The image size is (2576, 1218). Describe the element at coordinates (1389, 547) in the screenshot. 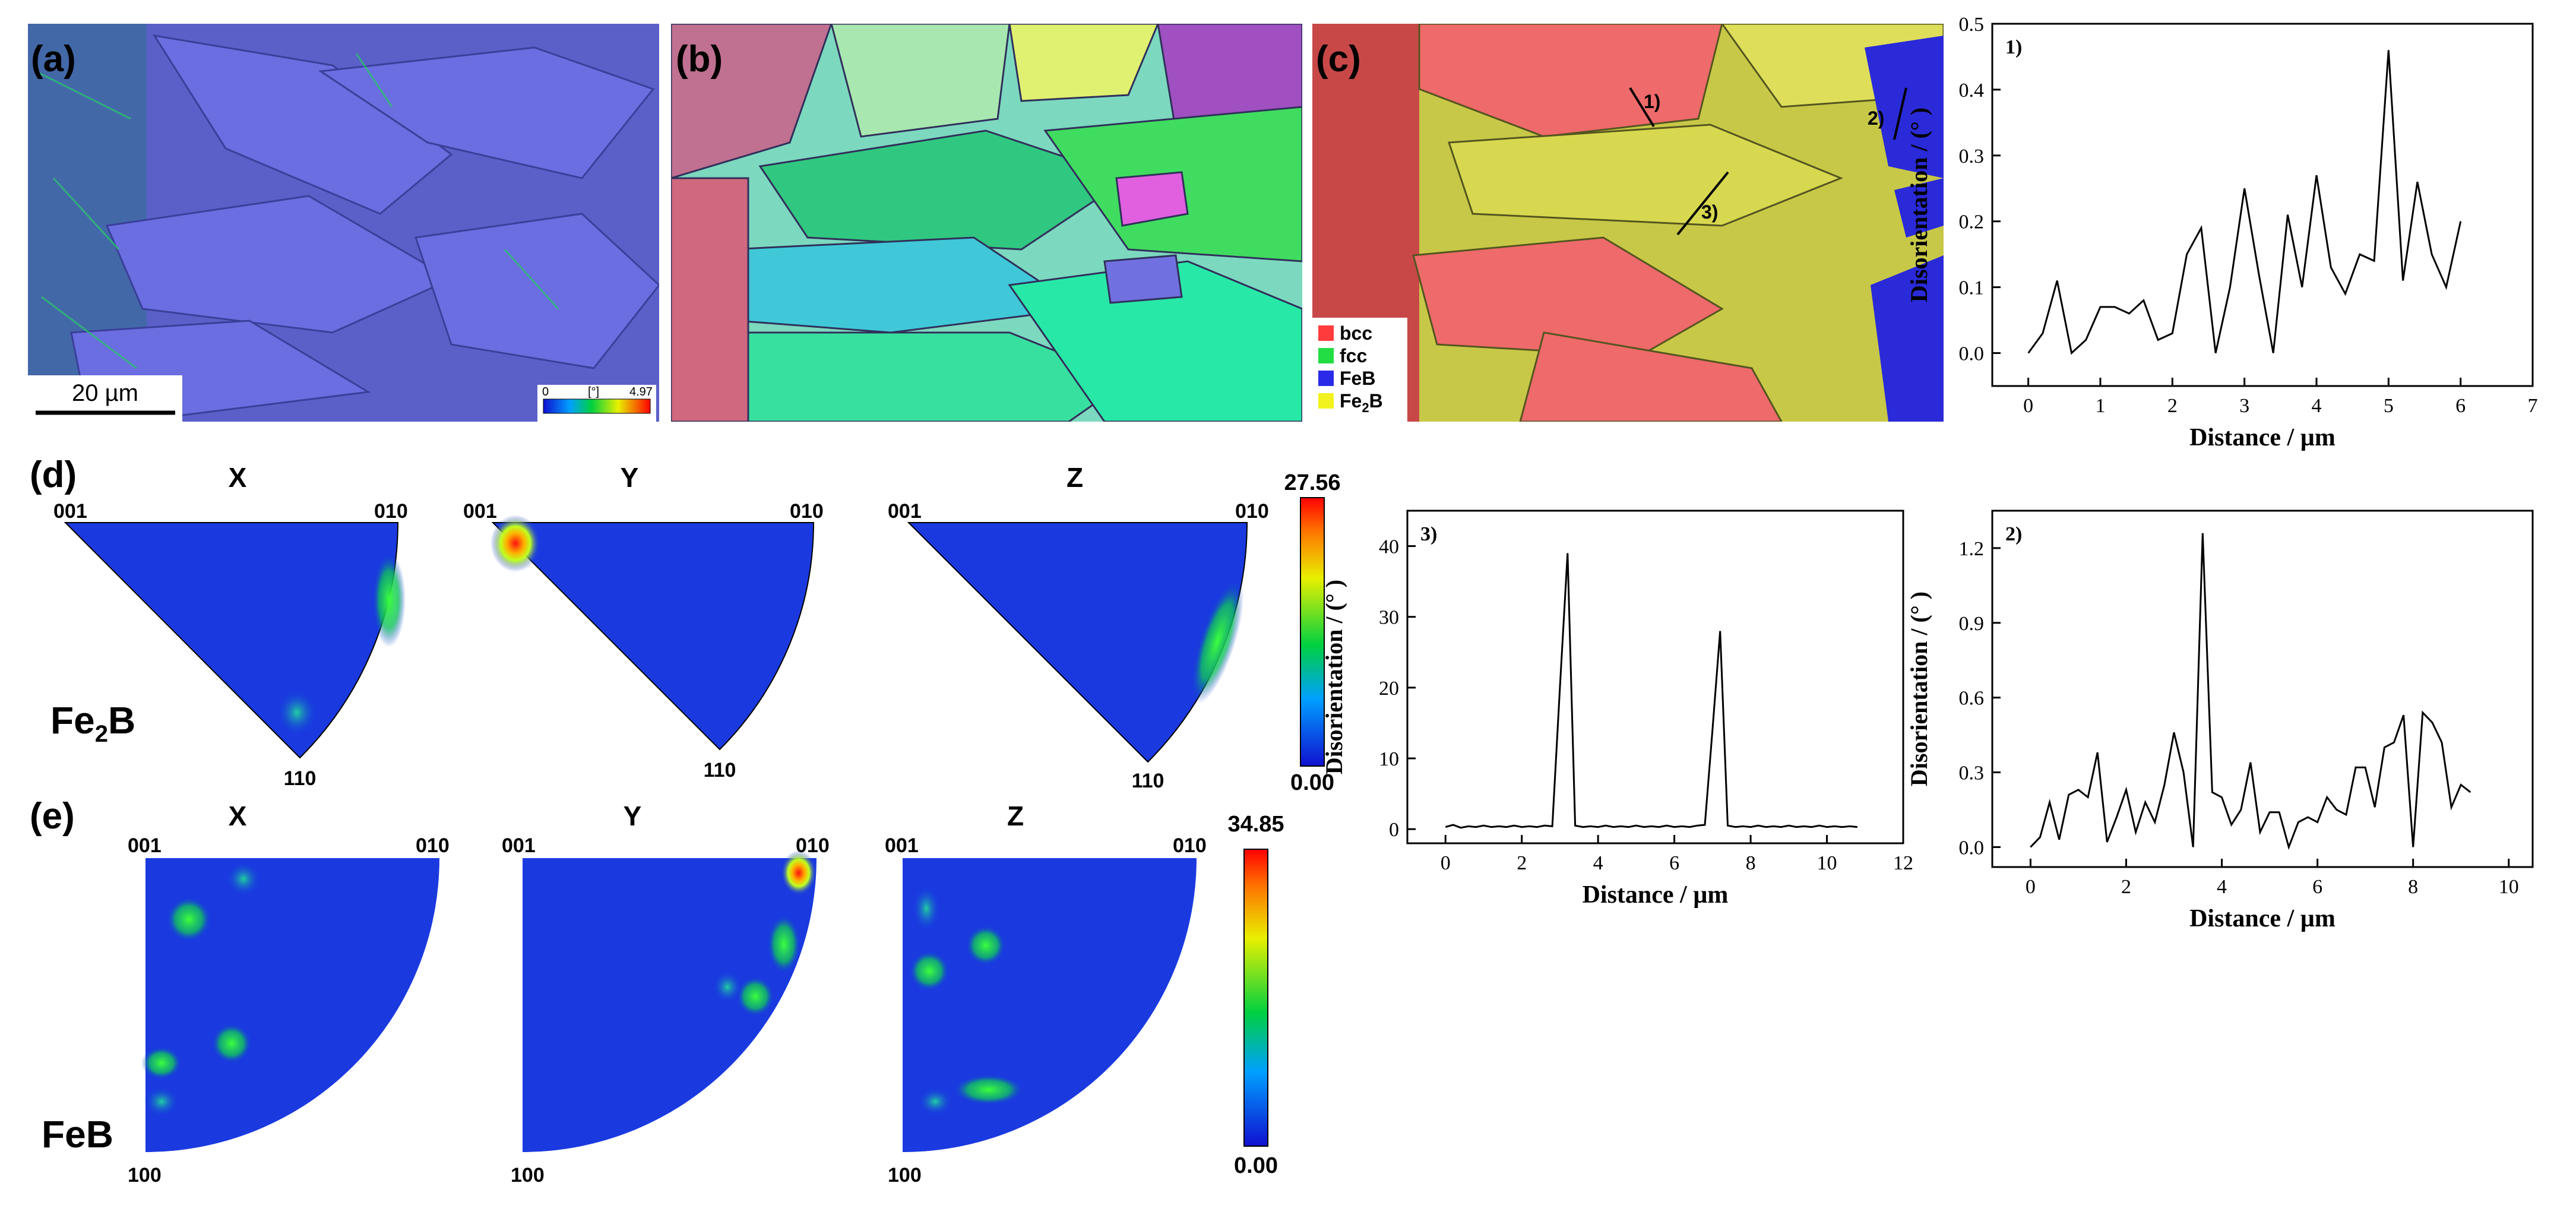

I see `y-tick-label: 40` at that location.